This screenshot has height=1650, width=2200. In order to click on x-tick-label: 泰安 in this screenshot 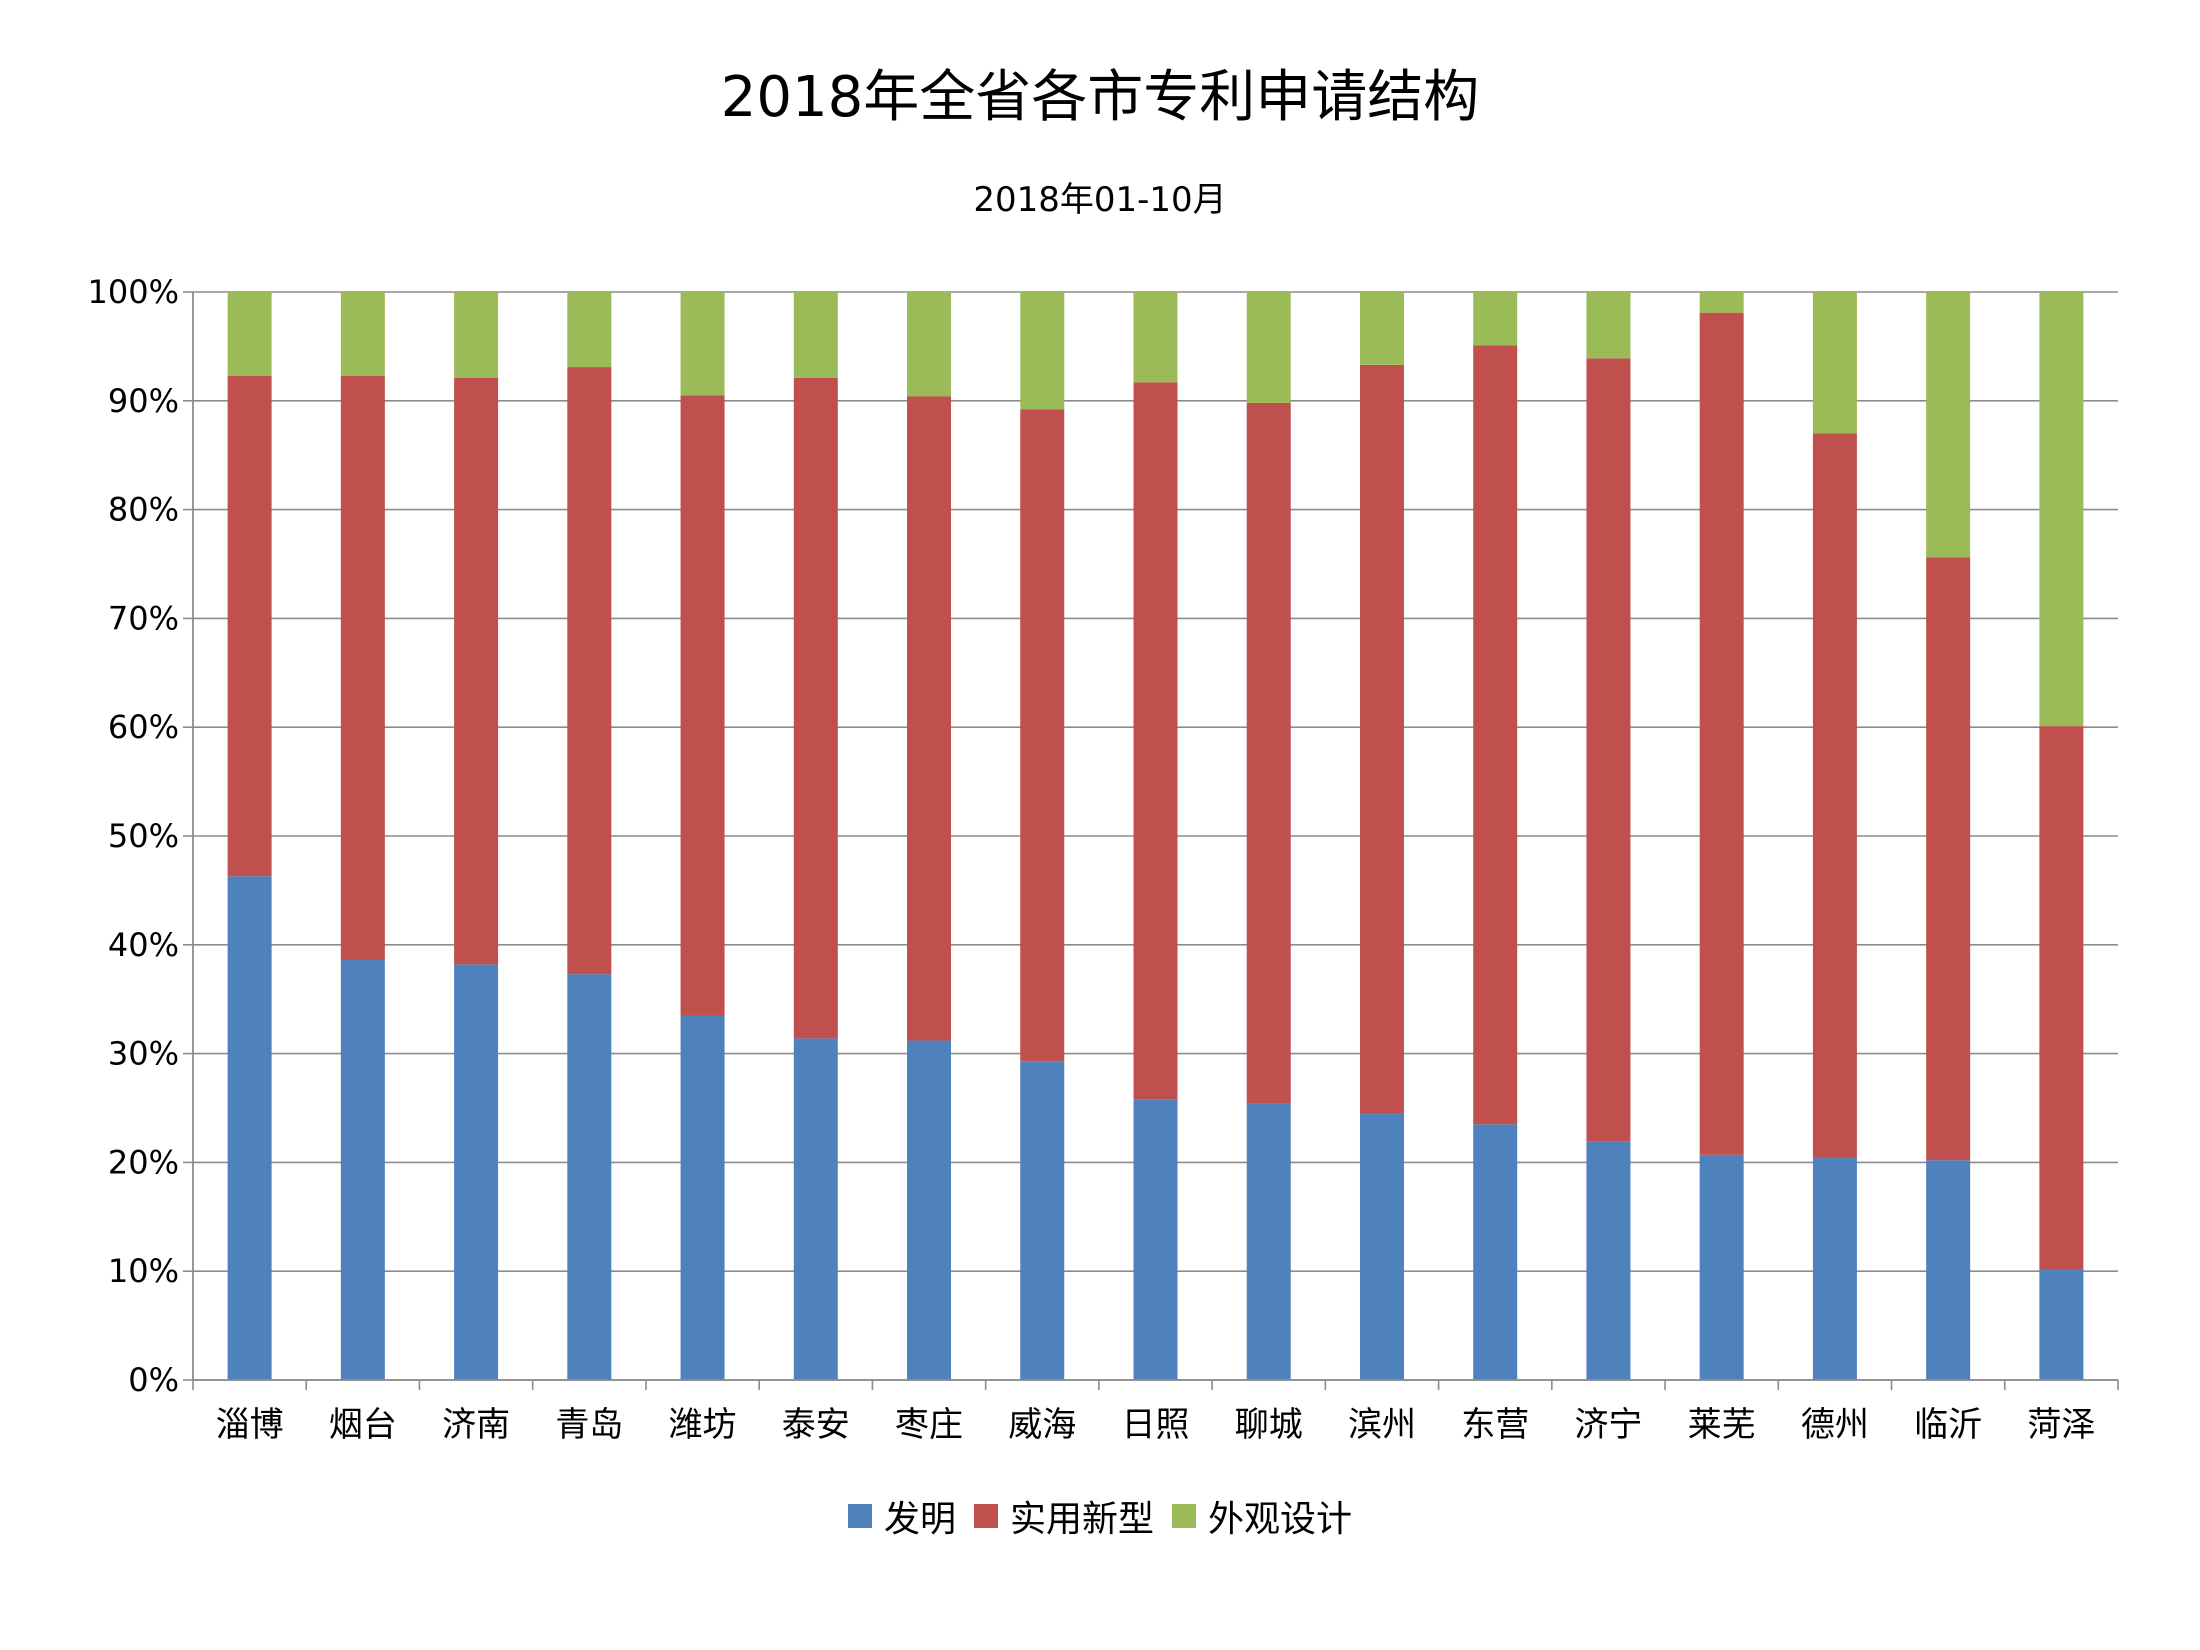, I will do `click(816, 1425)`.